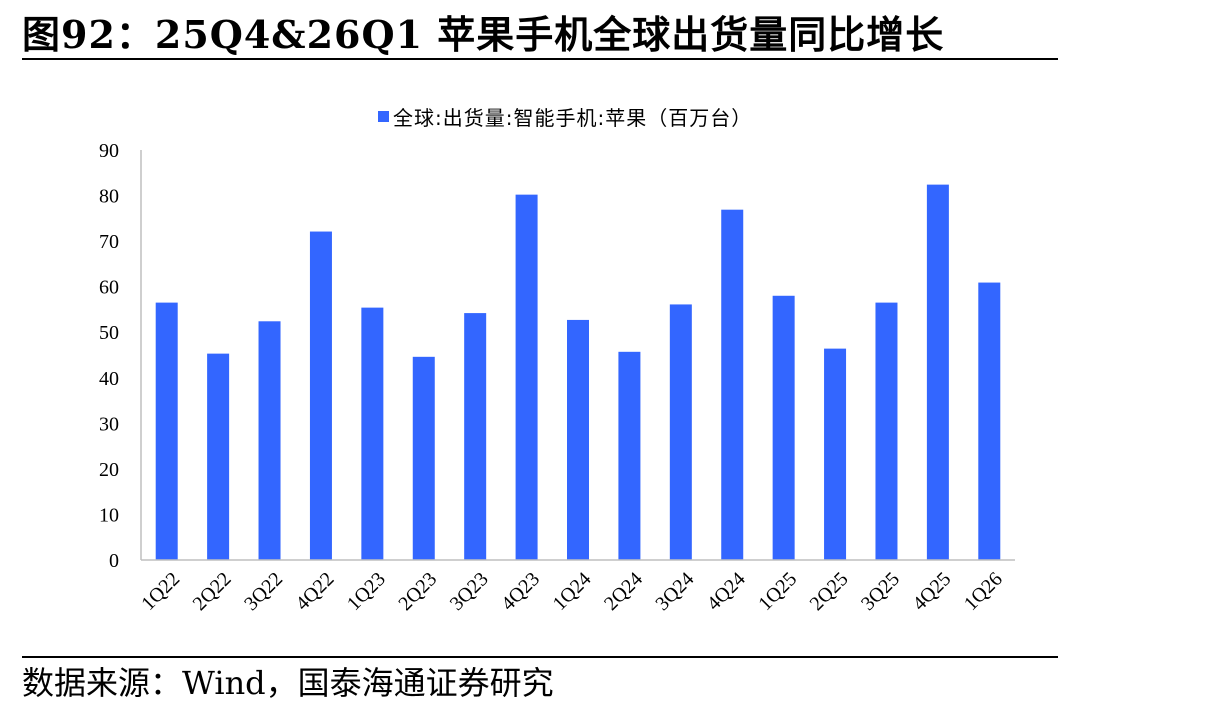 Image resolution: width=1213 pixels, height=710 pixels. I want to click on x-tick-label: 2Q23, so click(417, 591).